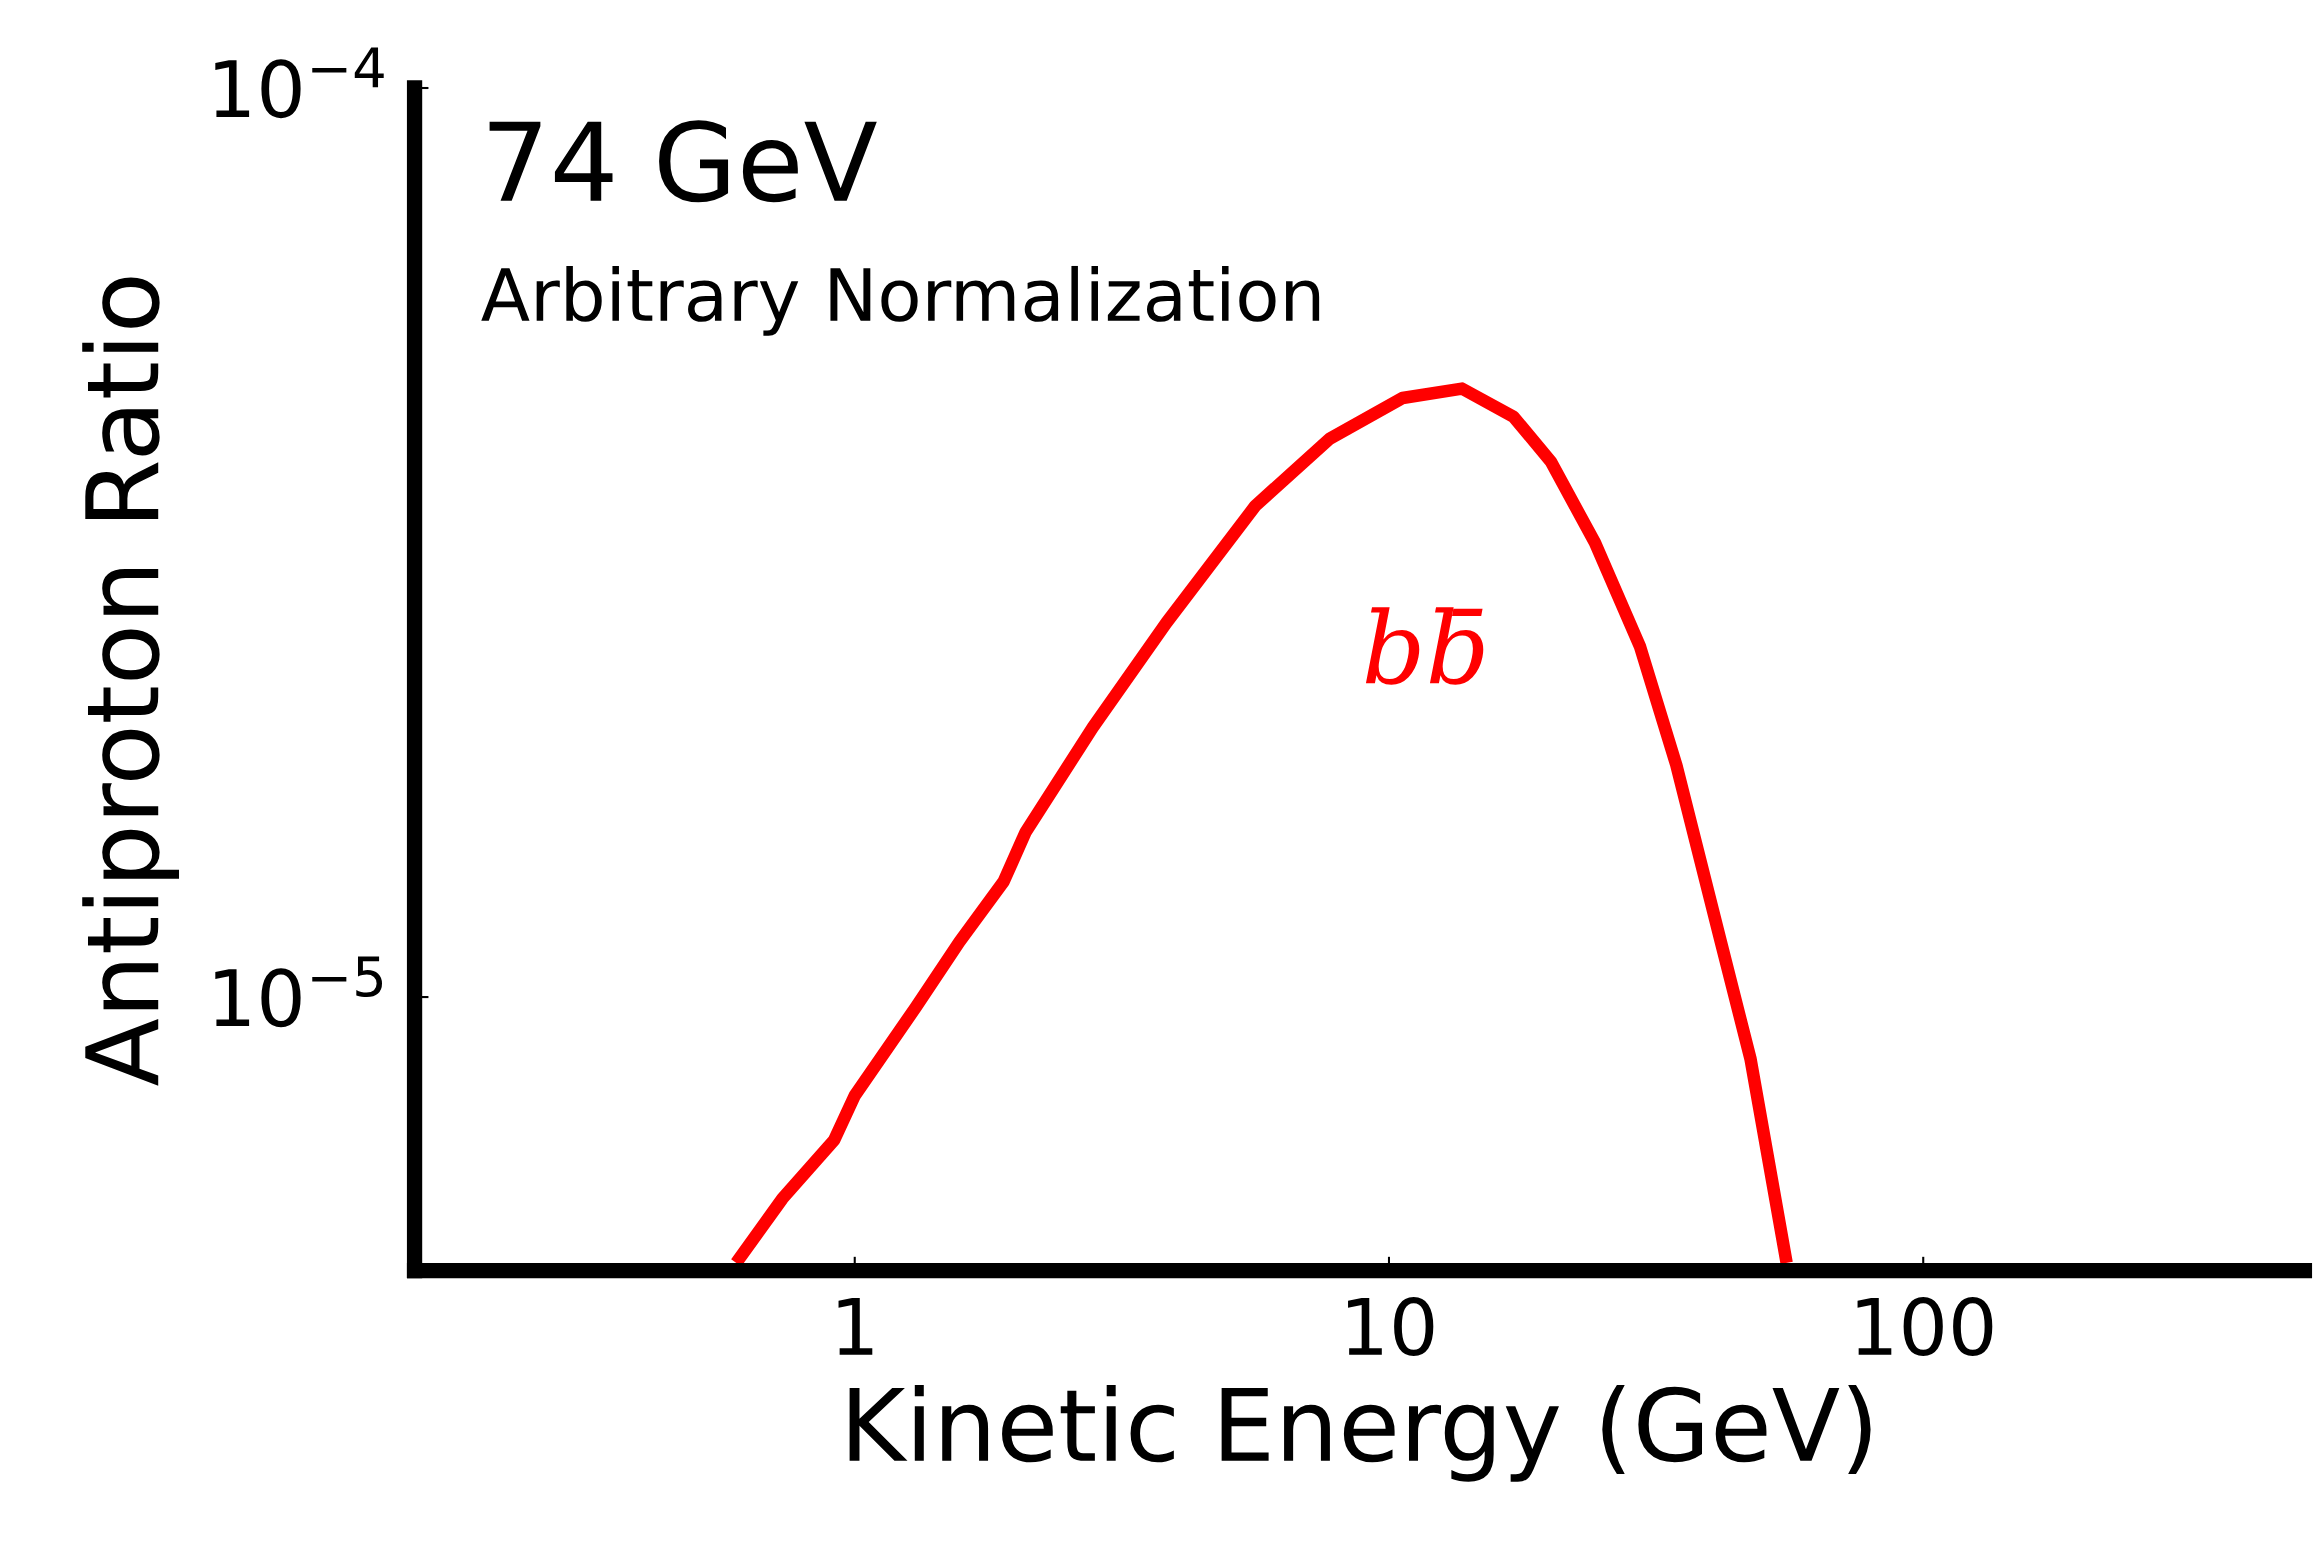  What do you see at coordinates (855, 1326) in the screenshot?
I see `x-tick-label: 1` at bounding box center [855, 1326].